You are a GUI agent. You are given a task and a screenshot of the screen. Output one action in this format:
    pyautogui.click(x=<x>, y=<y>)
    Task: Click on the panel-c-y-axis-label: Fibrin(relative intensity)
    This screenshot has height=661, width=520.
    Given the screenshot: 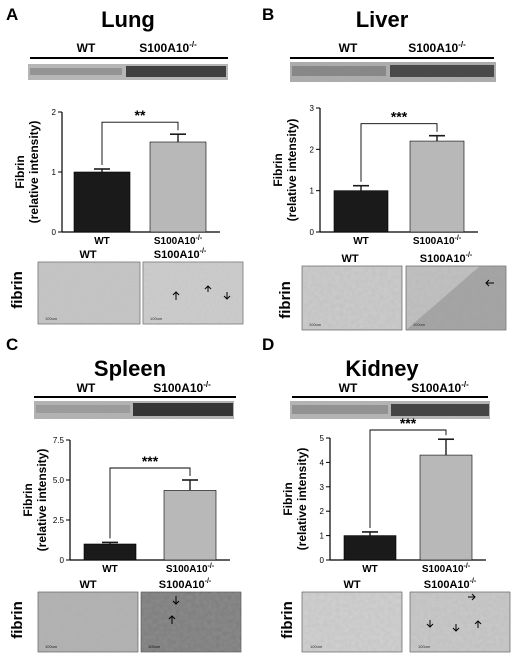 What is the action you would take?
    pyautogui.click(x=35, y=500)
    